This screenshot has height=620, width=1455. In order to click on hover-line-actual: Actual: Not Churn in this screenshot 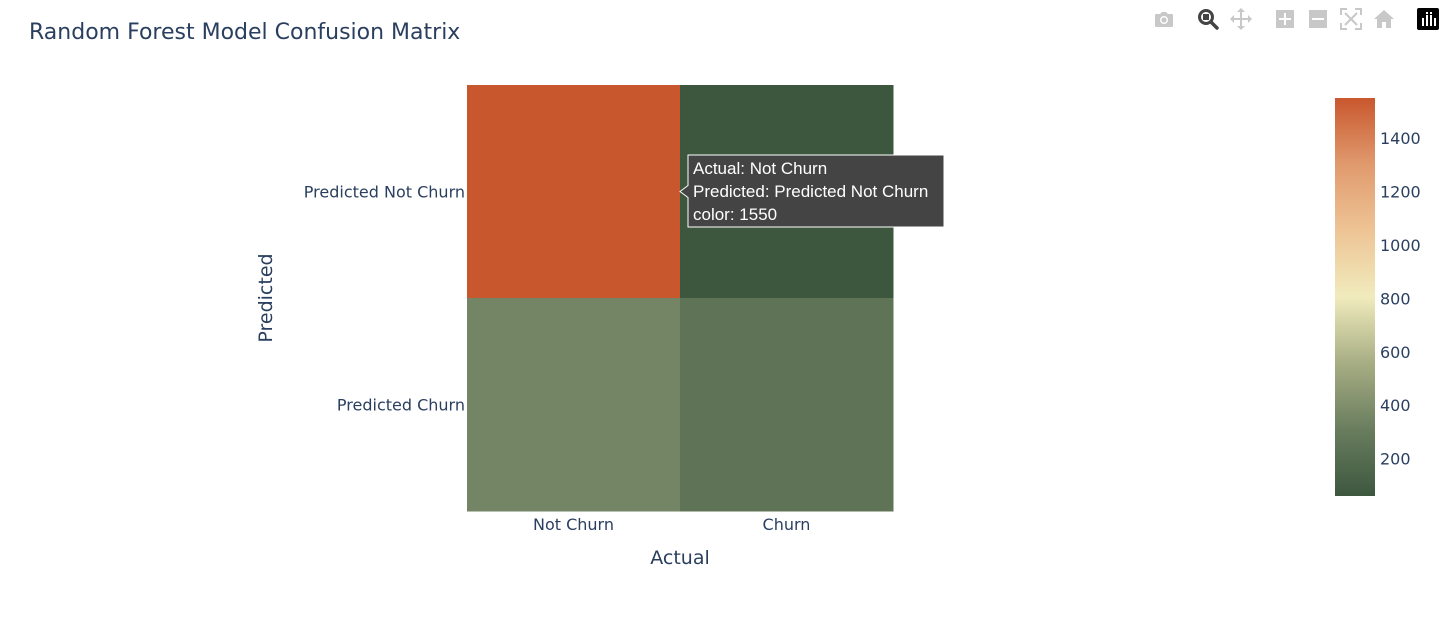, I will do `click(760, 168)`.